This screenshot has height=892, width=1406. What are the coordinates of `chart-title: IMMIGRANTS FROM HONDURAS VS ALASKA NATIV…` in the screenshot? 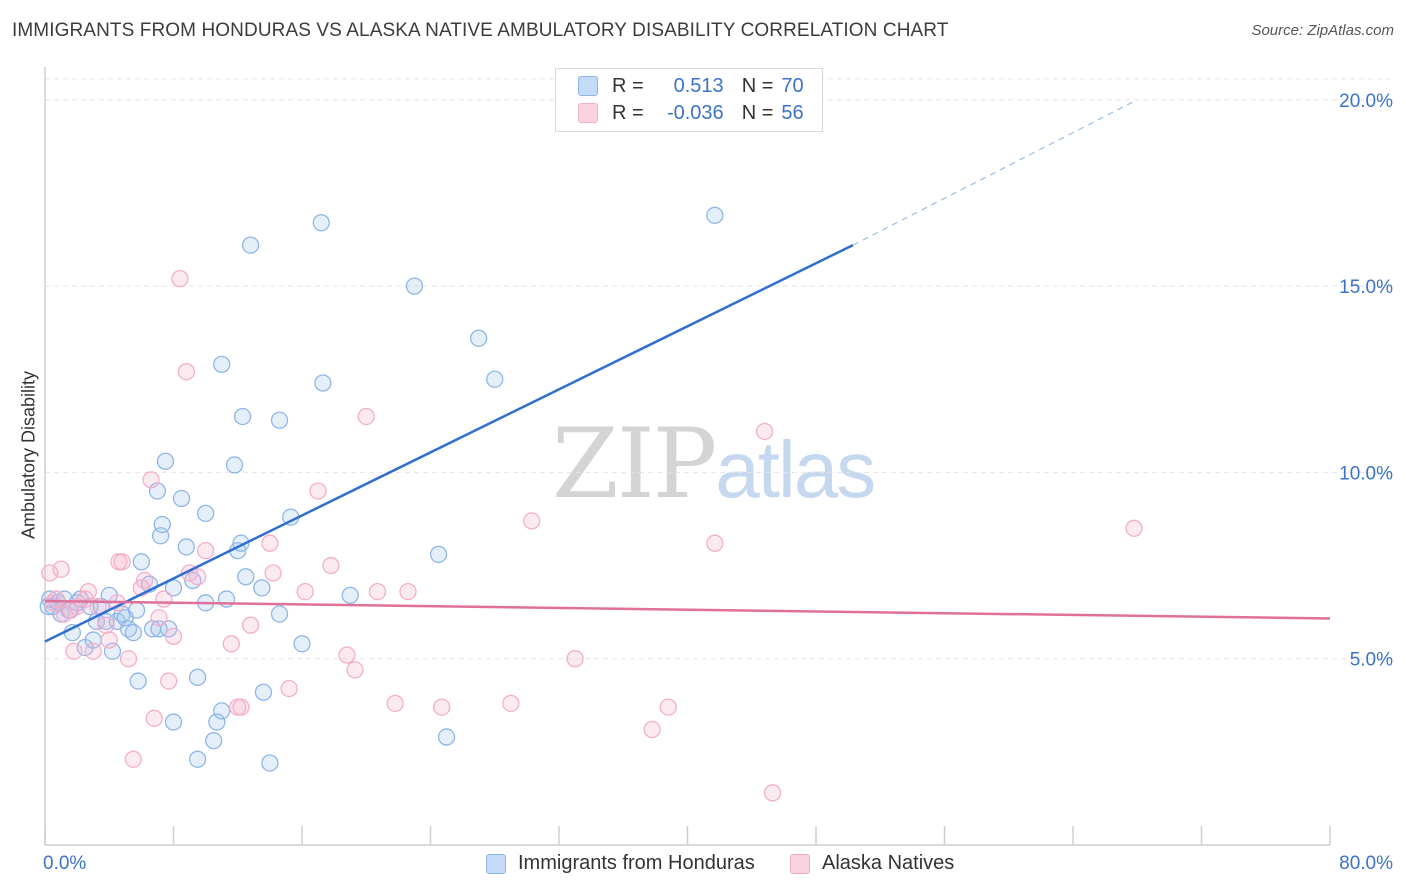 It's located at (480, 30).